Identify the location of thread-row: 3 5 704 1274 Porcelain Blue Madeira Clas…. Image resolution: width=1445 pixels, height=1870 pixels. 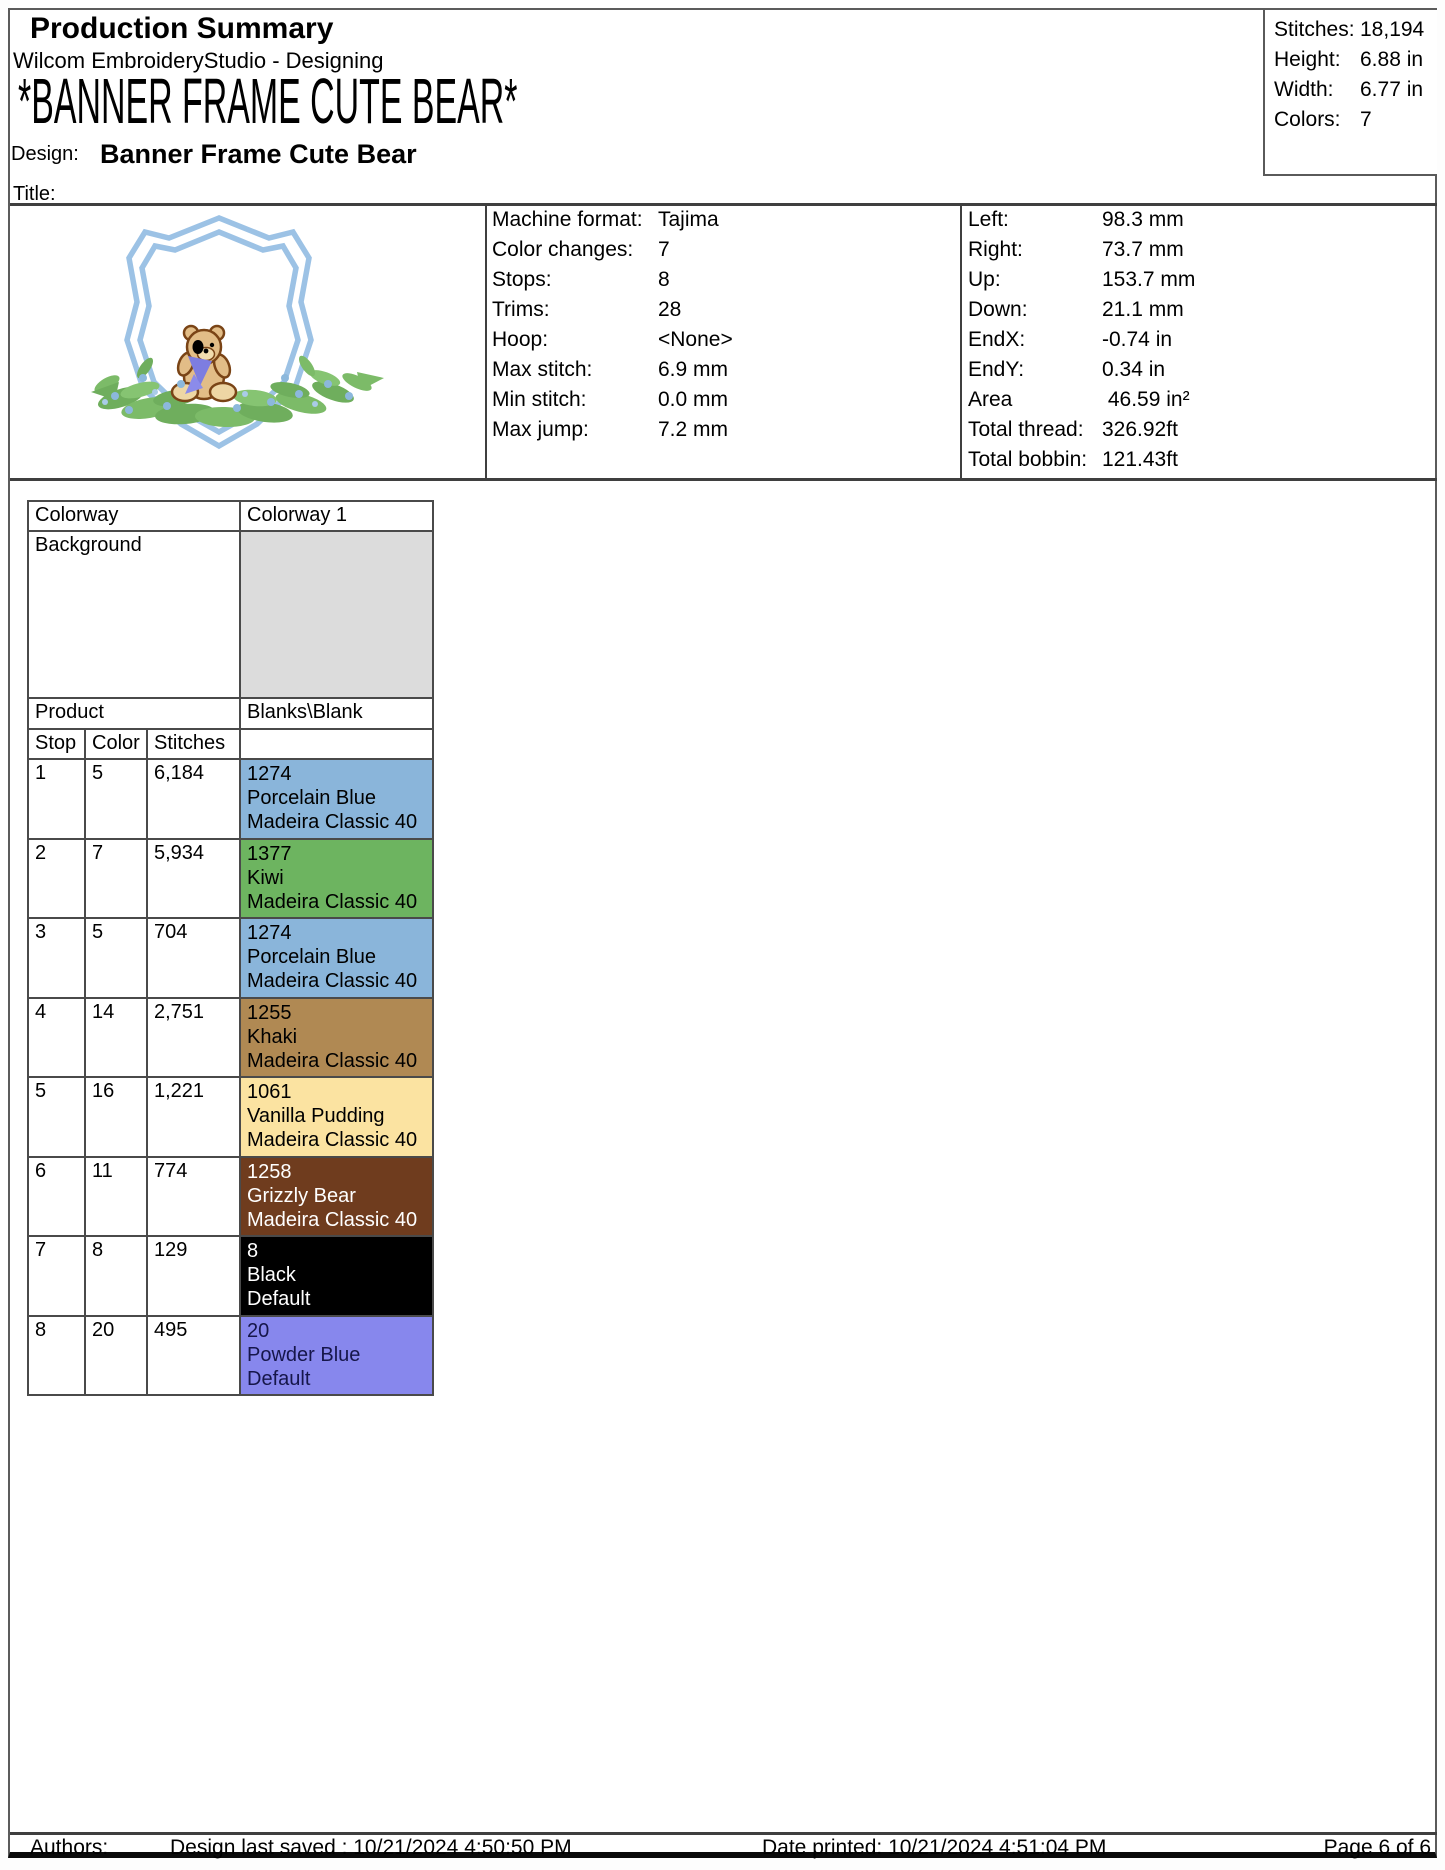
(230, 957).